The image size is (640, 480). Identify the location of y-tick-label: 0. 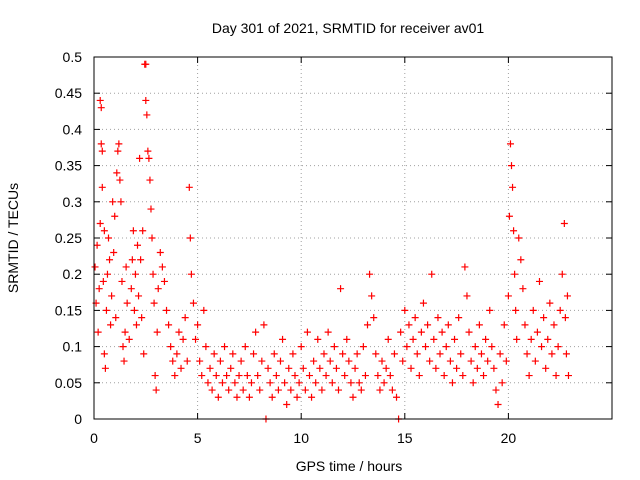
(78, 419).